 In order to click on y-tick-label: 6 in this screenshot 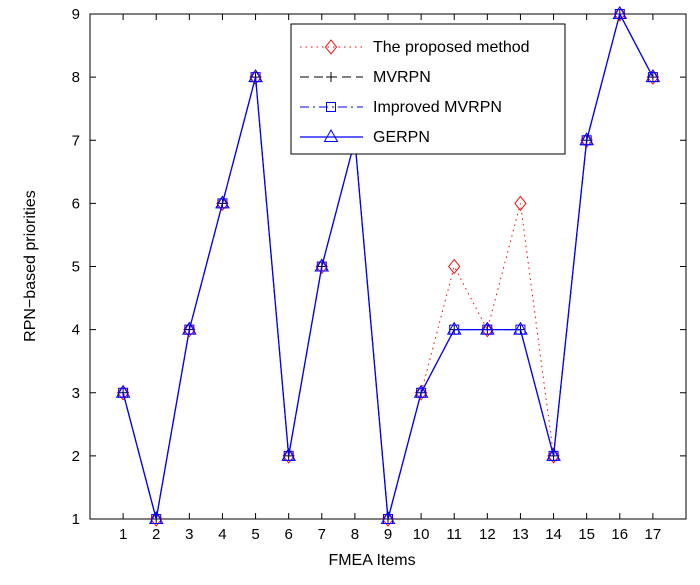, I will do `click(76, 203)`.